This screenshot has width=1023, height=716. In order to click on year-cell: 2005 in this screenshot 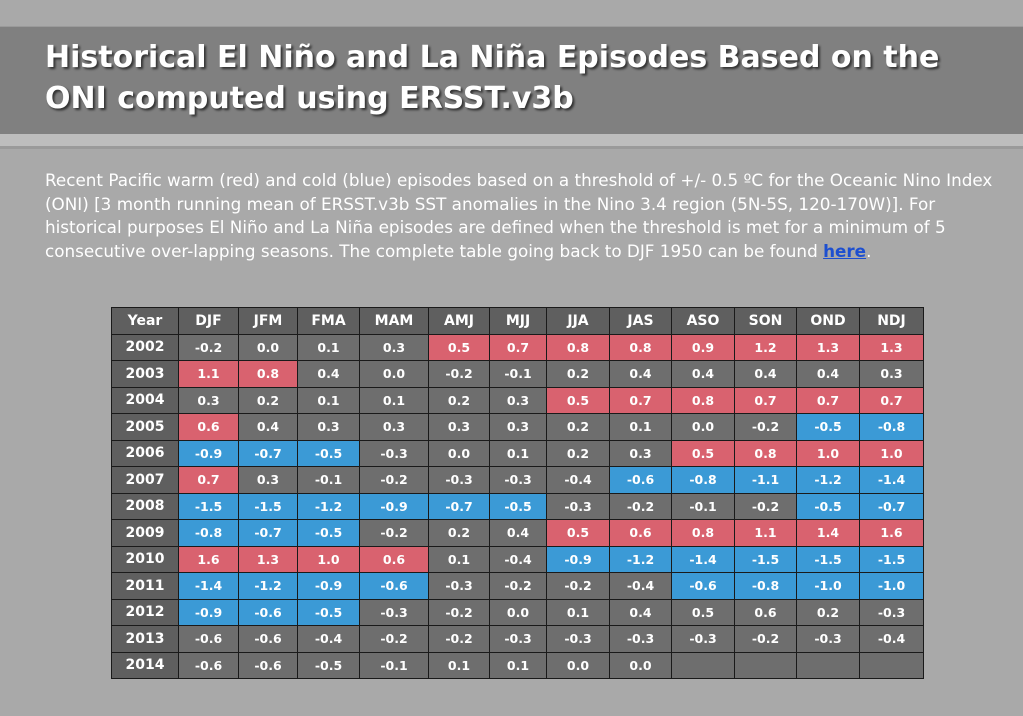, I will do `click(145, 427)`.